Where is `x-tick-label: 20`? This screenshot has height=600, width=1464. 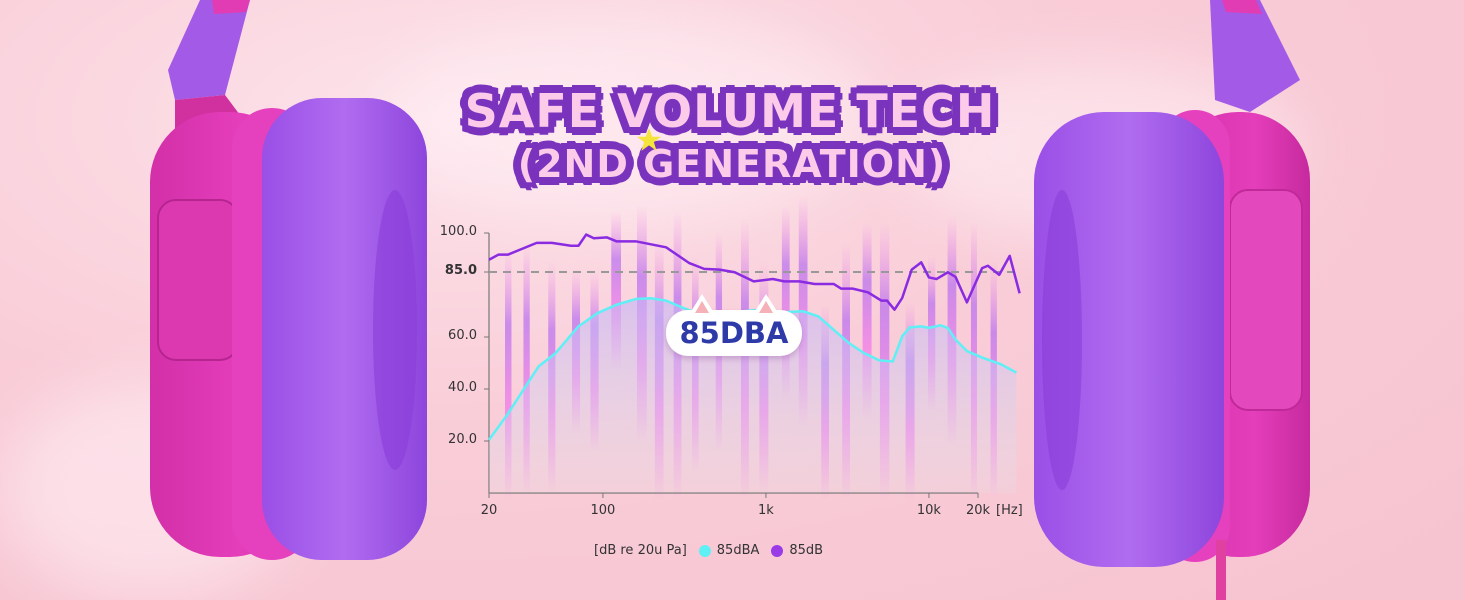 x-tick-label: 20 is located at coordinates (489, 510).